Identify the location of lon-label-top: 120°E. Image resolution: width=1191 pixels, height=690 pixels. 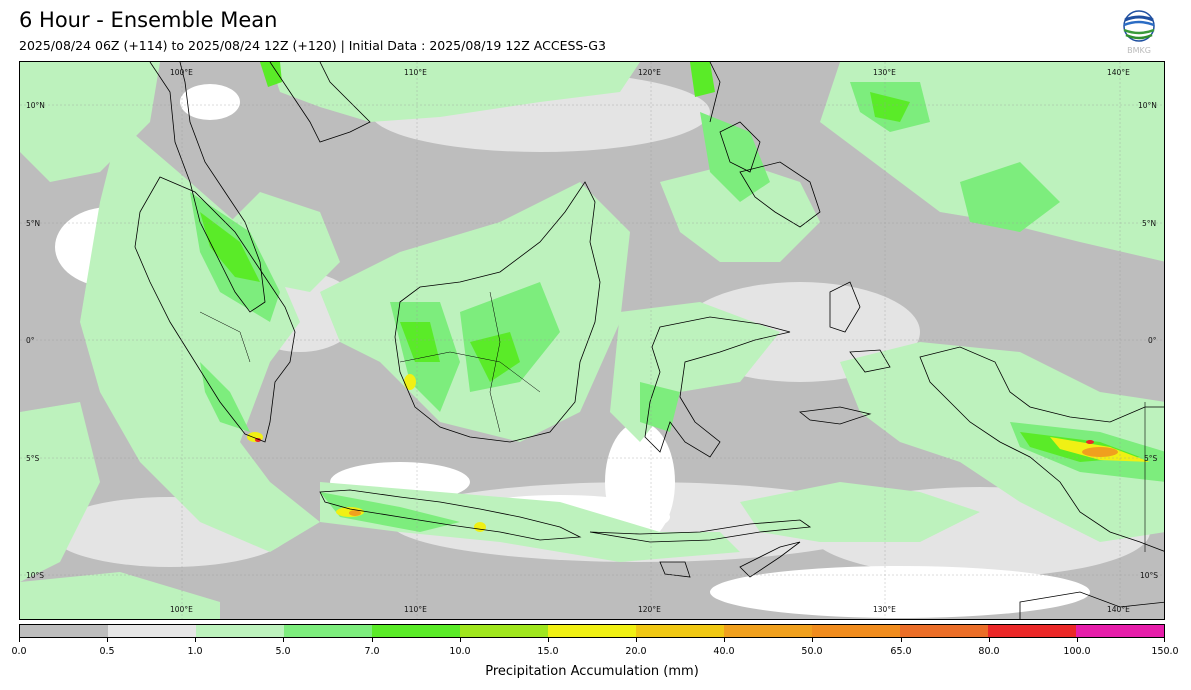
(649, 72).